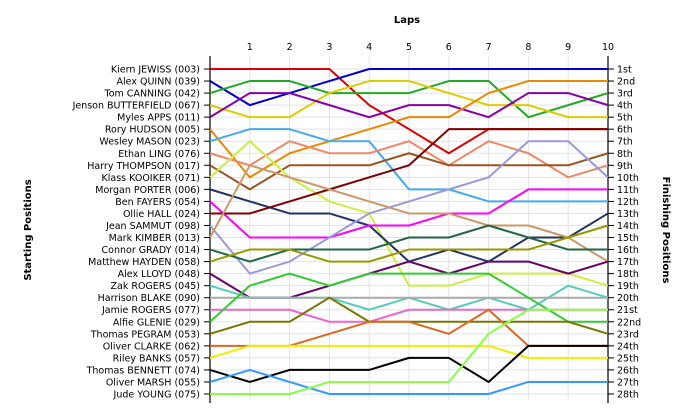  What do you see at coordinates (628, 190) in the screenshot?
I see `finishing-position-label: 11th` at bounding box center [628, 190].